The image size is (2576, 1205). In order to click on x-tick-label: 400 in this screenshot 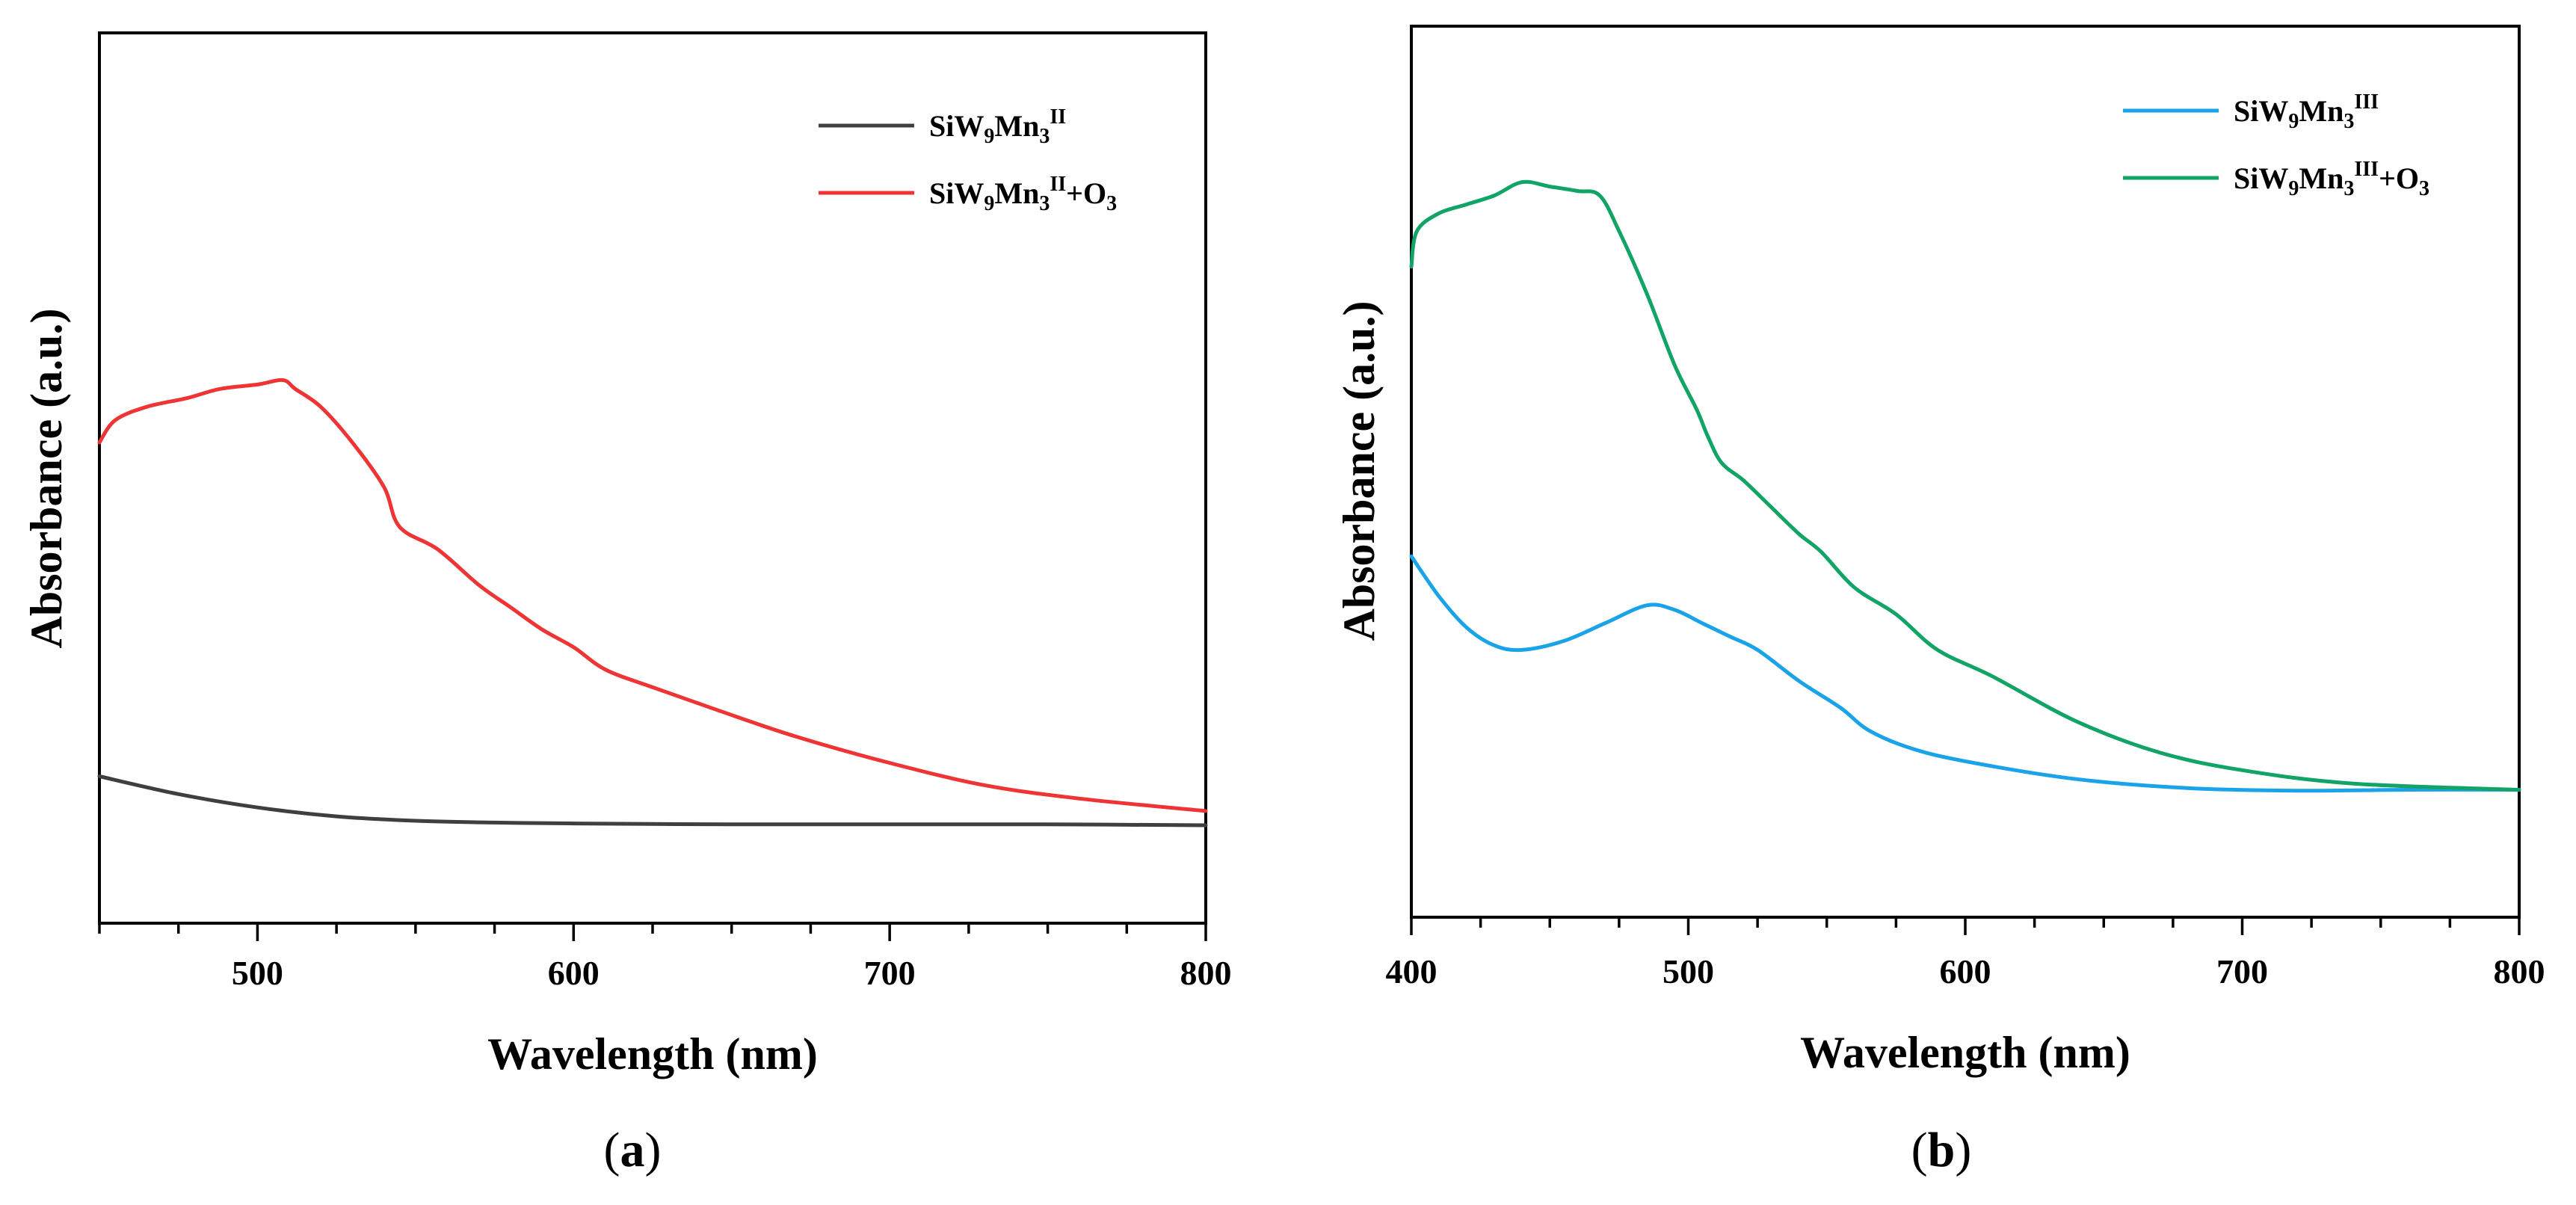, I will do `click(1412, 971)`.